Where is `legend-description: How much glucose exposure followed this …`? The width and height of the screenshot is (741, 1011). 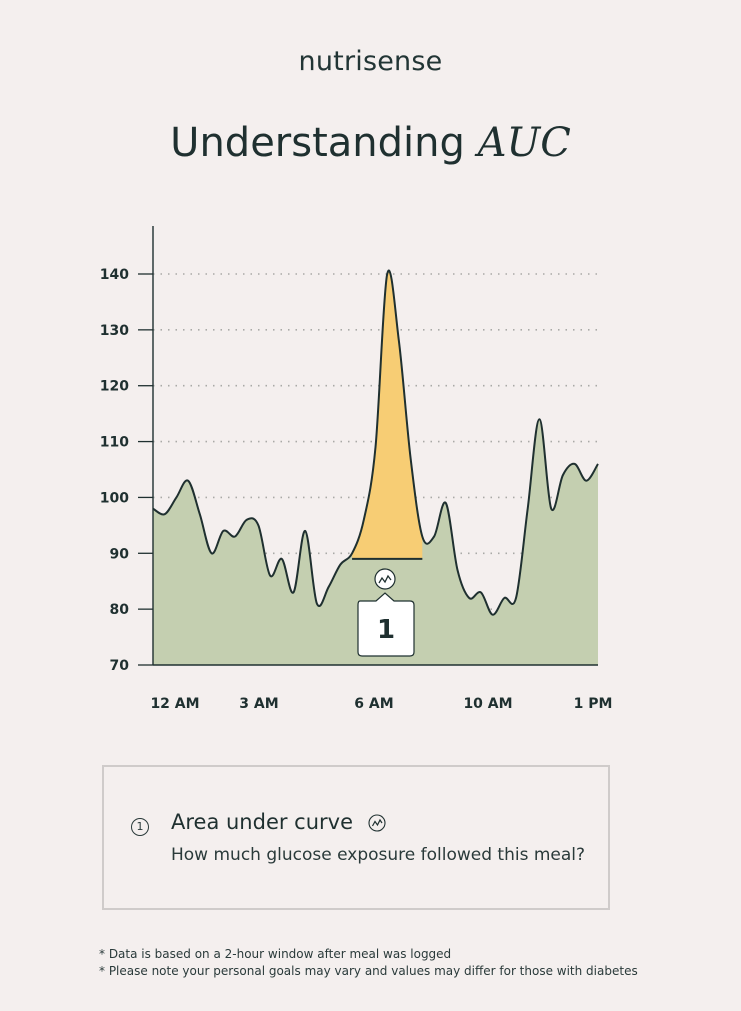 legend-description: How much glucose exposure followed this … is located at coordinates (378, 855).